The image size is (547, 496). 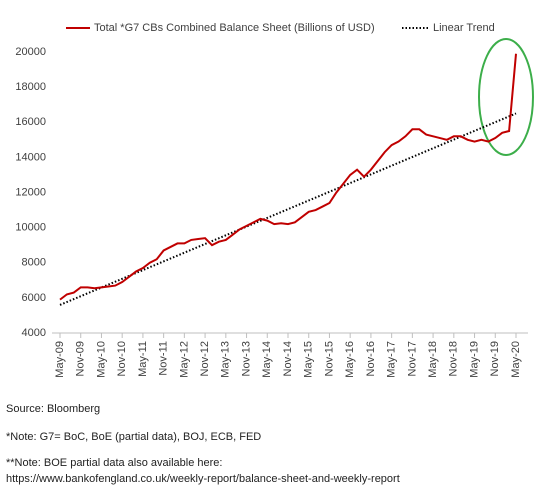 What do you see at coordinates (53, 409) in the screenshot?
I see `source: Source: Bloomberg` at bounding box center [53, 409].